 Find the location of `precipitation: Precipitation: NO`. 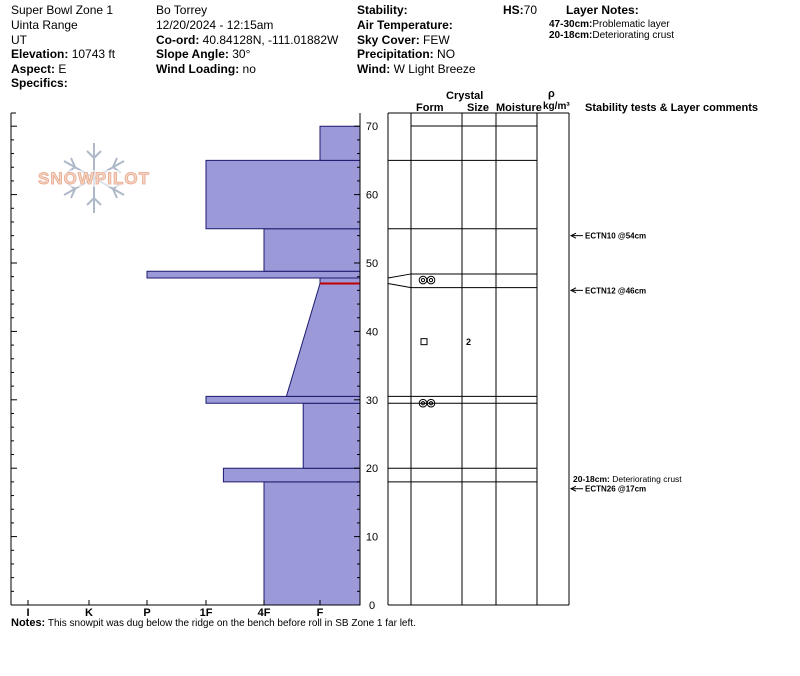

precipitation: Precipitation: NO is located at coordinates (406, 54).